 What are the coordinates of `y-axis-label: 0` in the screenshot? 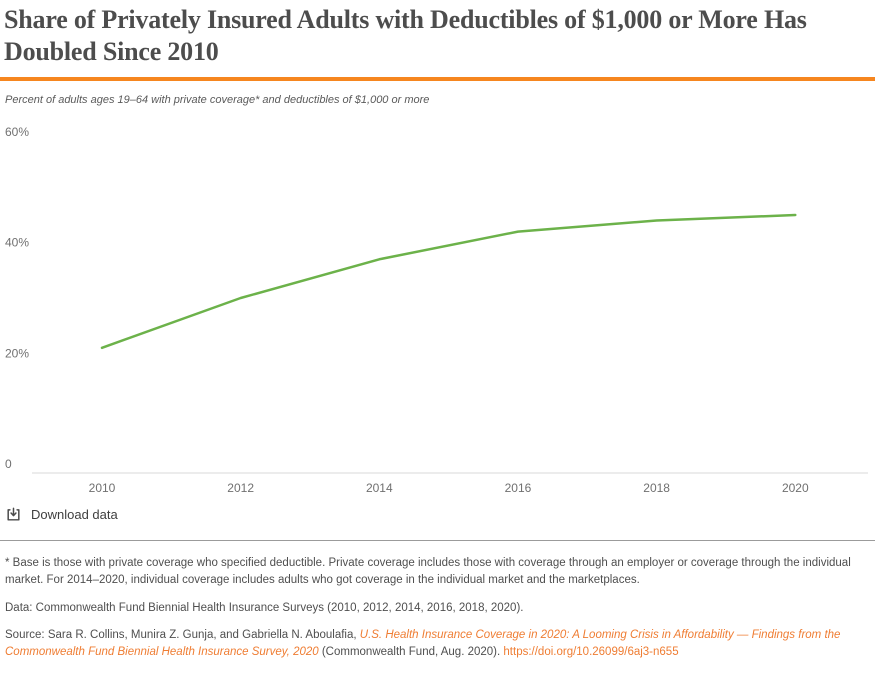 It's located at (8, 464).